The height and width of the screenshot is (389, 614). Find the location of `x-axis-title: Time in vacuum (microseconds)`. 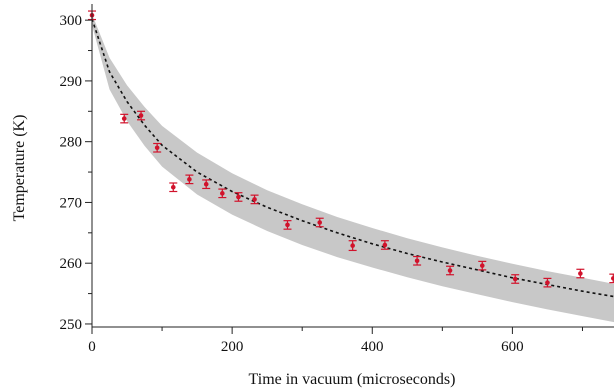

x-axis-title: Time in vacuum (microseconds) is located at coordinates (352, 379).